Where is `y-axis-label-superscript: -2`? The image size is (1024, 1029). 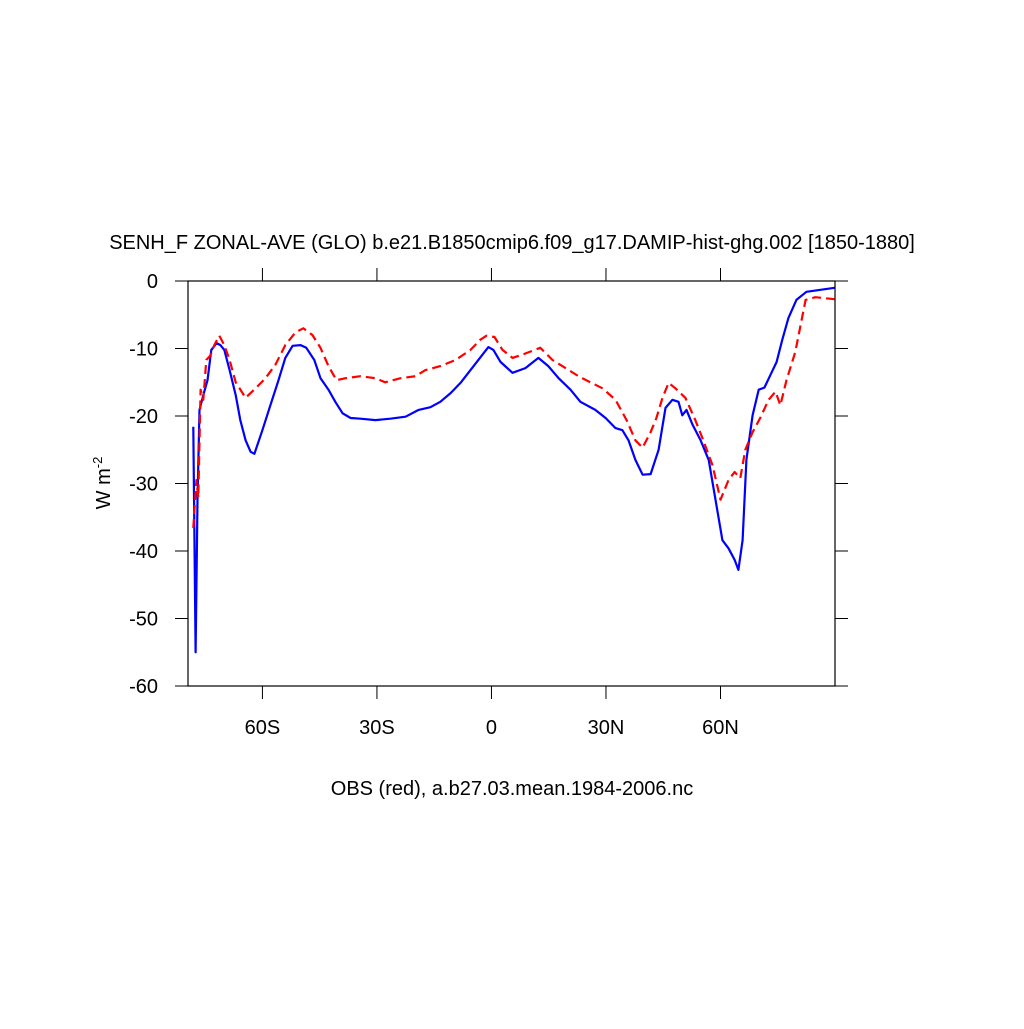 y-axis-label-superscript: -2 is located at coordinates (97, 463).